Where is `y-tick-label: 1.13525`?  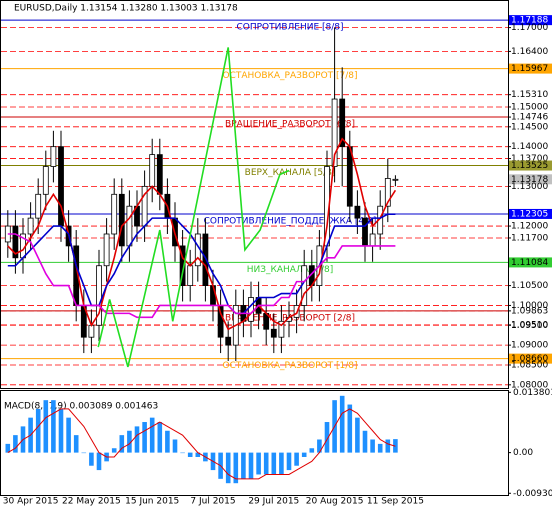 y-tick-label: 1.13525 is located at coordinates (529, 166).